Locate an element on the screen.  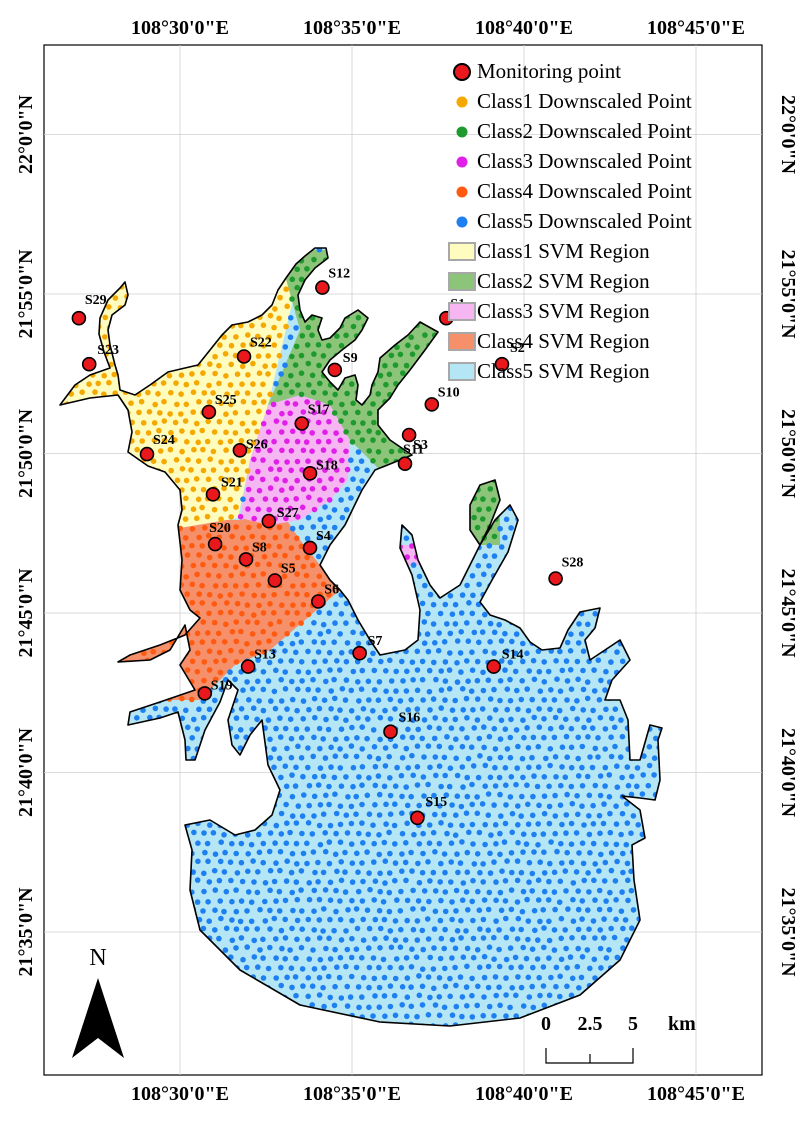
lat-tick-right-4: 21°45'0"N is located at coordinates (788, 613).